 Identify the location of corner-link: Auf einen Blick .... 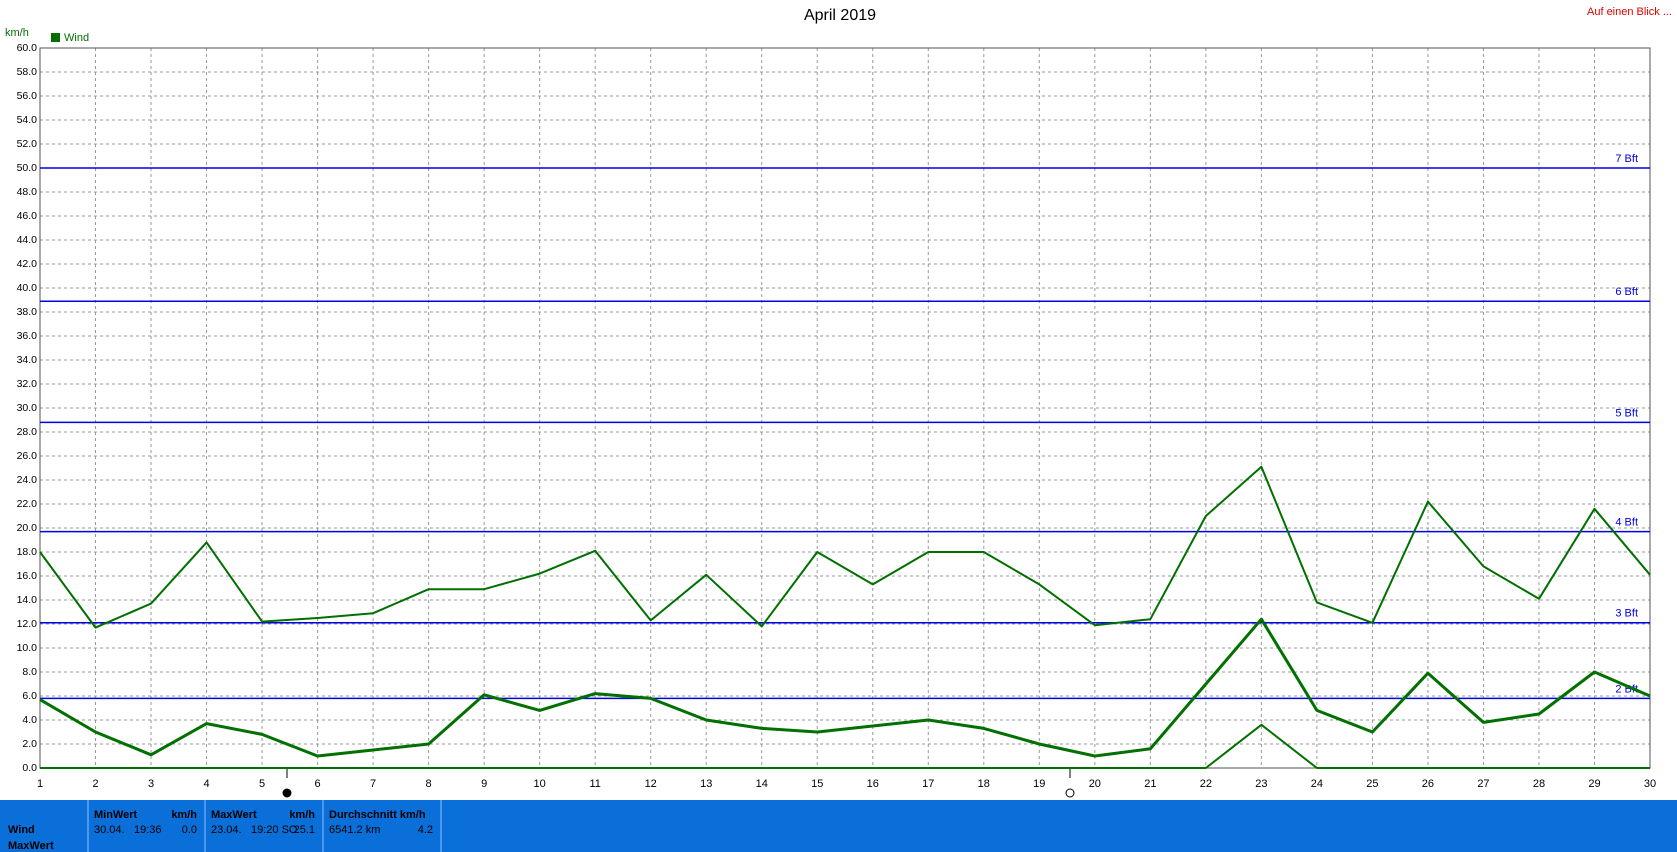
(1629, 12).